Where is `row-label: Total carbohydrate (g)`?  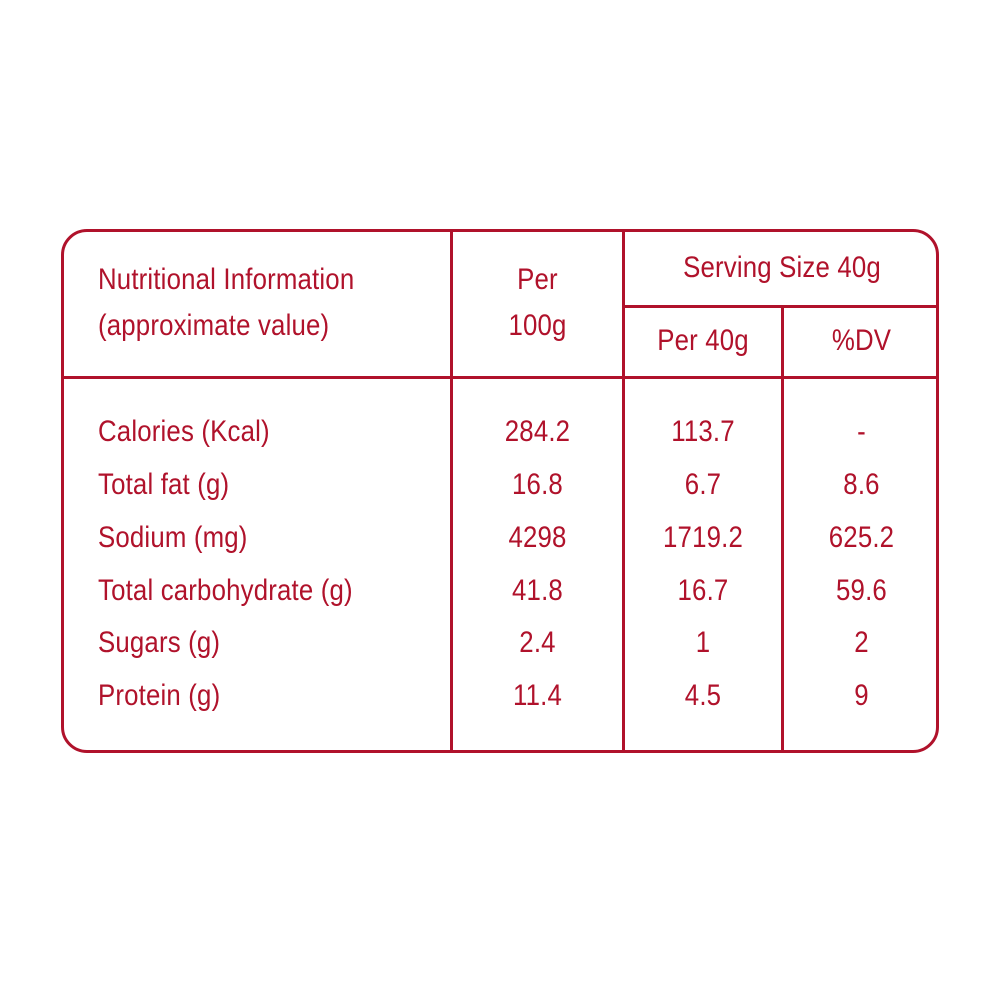 row-label: Total carbohydrate (g) is located at coordinates (225, 590).